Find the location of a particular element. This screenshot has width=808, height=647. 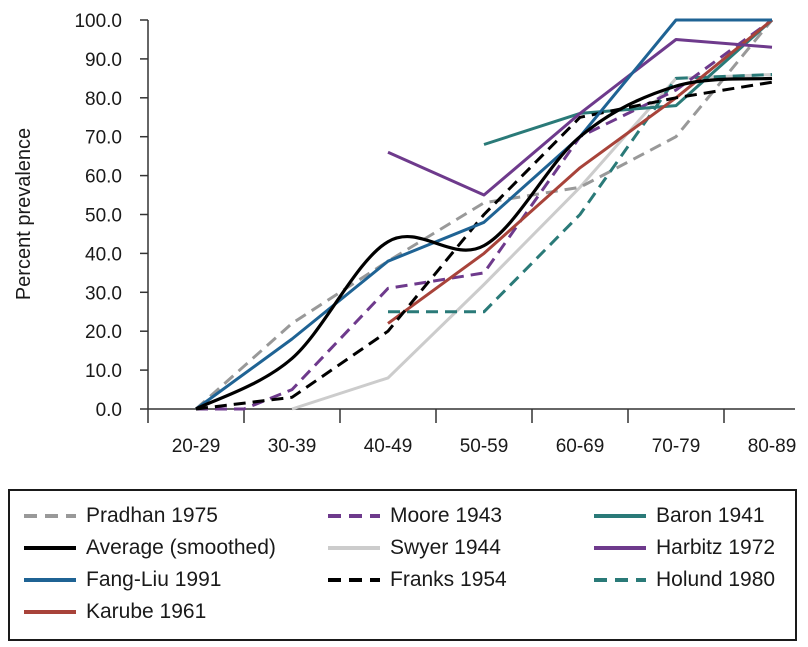

legend-item-holund-1980: Holund 1980 is located at coordinates (684, 580).